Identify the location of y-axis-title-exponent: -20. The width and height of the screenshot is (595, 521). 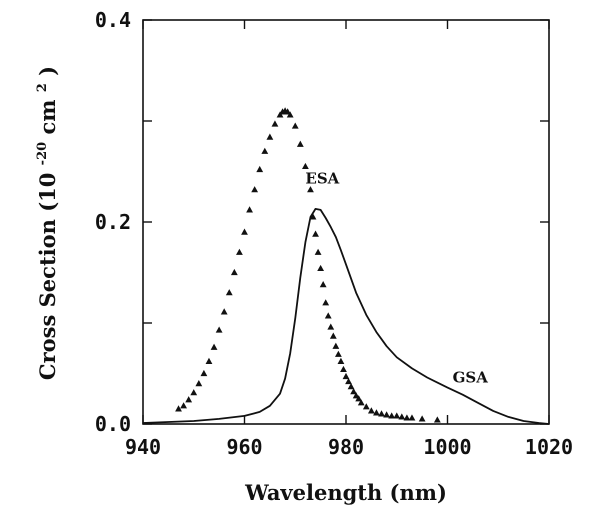
(42, 154).